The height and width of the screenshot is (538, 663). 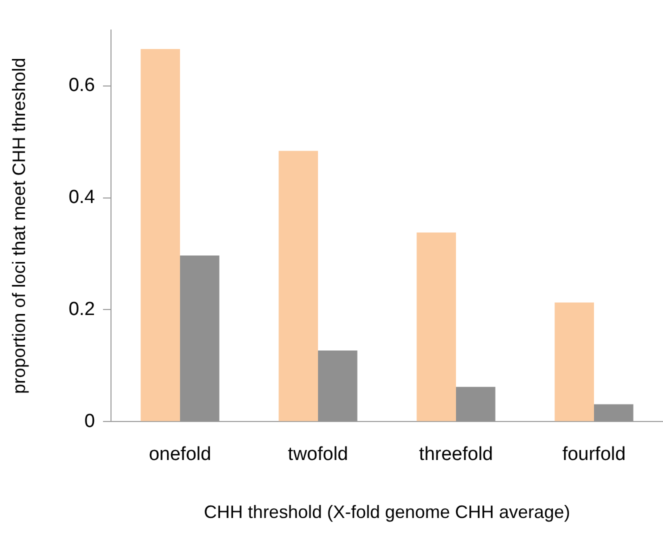 I want to click on x-axis-title: CHH threshold (X-fold genome CHH average), so click(x=387, y=512).